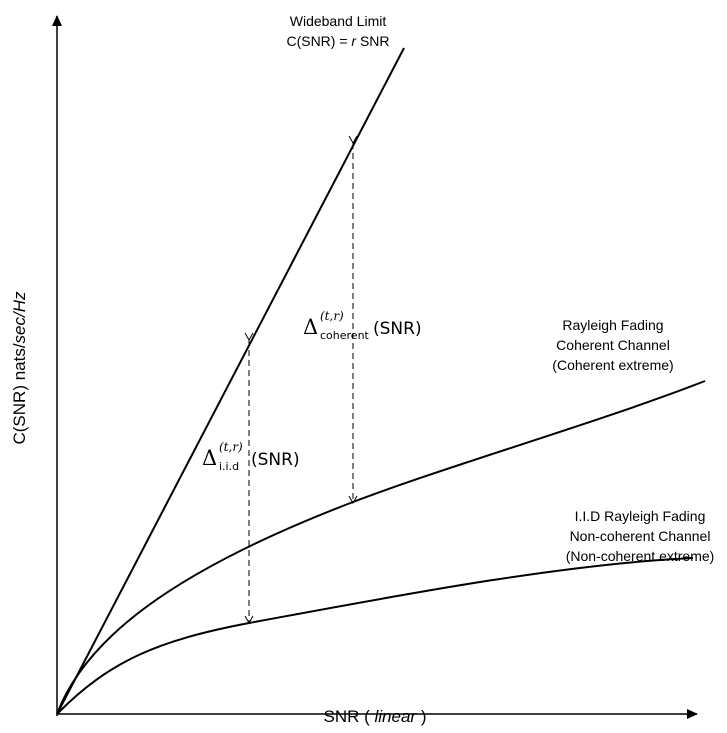 This screenshot has height=733, width=727. I want to click on coherent-label-line1: Rayleigh Fading, so click(612, 325).